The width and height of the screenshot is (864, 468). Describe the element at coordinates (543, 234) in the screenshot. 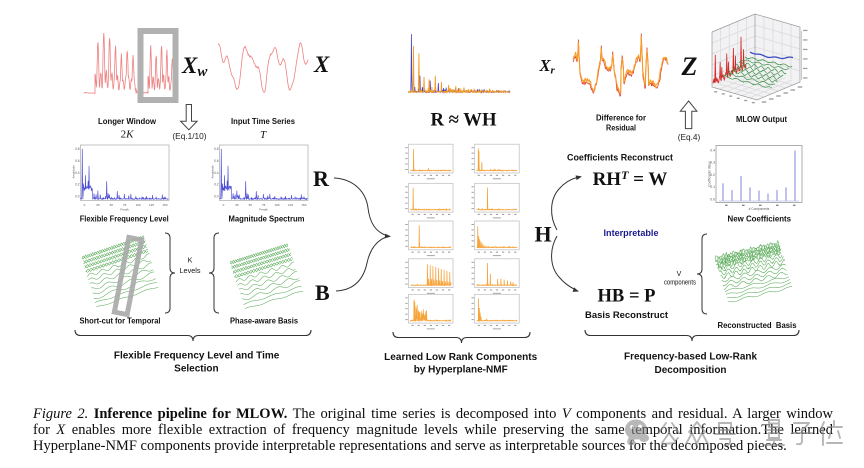

I see `svg-text: H` at that location.